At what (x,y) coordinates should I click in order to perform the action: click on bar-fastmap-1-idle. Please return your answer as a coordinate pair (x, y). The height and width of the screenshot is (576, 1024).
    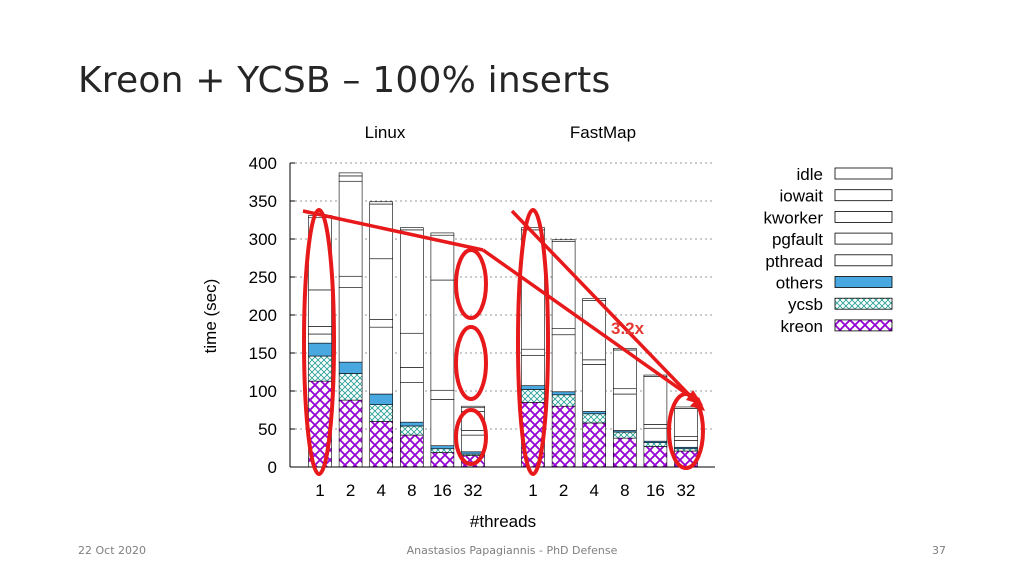
    Looking at the image, I should click on (533, 229).